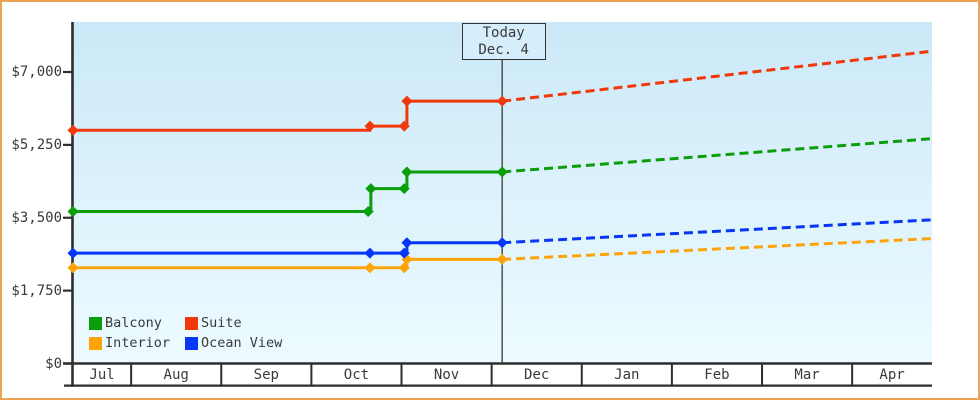  What do you see at coordinates (53, 363) in the screenshot?
I see `y-axis-label: $0` at bounding box center [53, 363].